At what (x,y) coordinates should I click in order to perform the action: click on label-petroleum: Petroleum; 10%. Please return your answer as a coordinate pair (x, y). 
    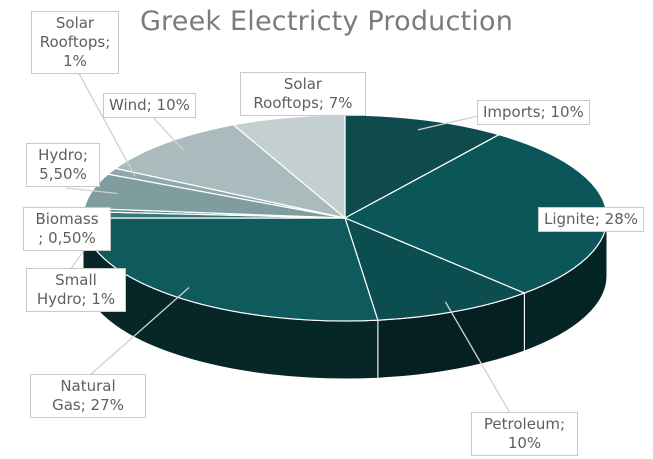
    Looking at the image, I should click on (524, 434).